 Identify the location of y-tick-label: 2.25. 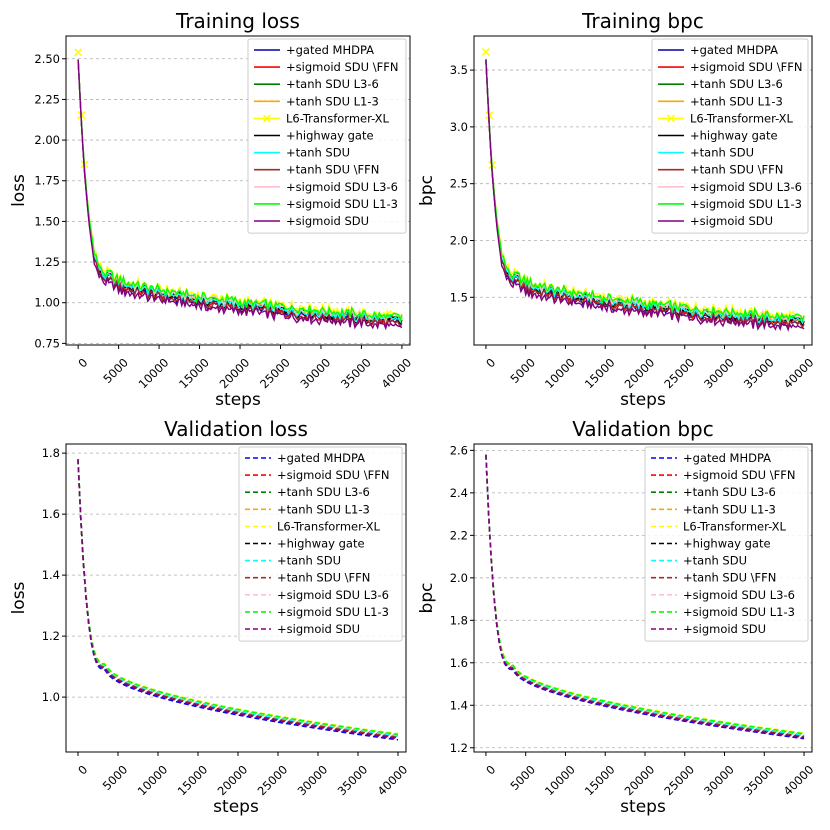
(47, 99).